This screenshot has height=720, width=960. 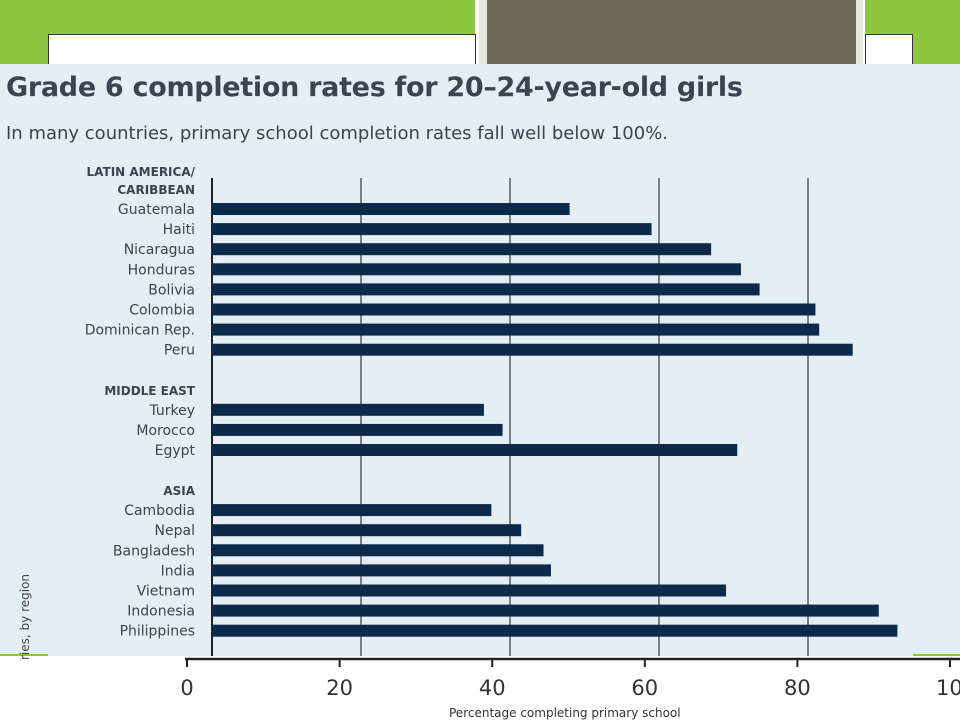 I want to click on category-label: Cambodia, so click(x=159, y=511).